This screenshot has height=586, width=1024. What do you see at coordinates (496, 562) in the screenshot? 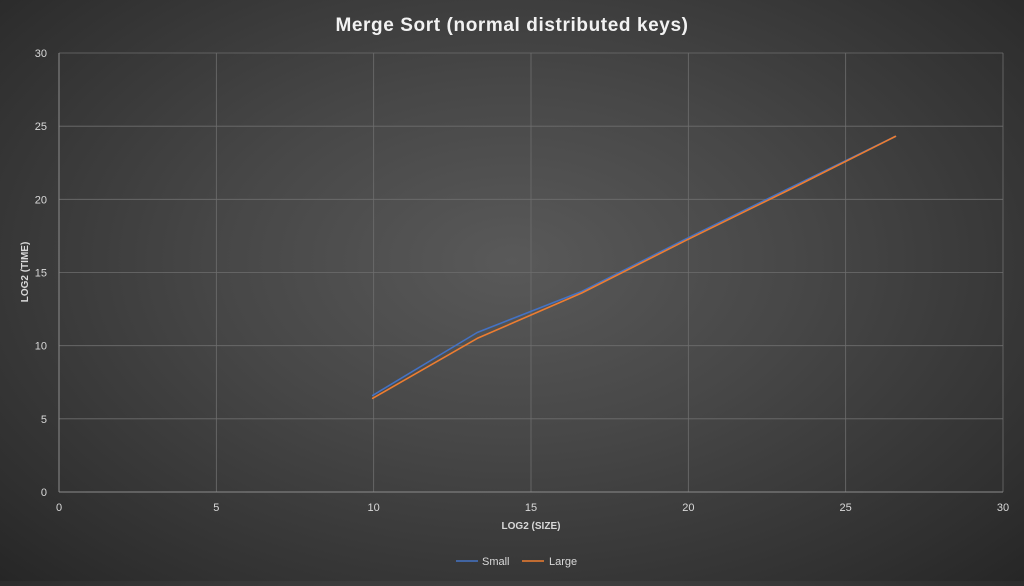
I see `legend-label: Small` at bounding box center [496, 562].